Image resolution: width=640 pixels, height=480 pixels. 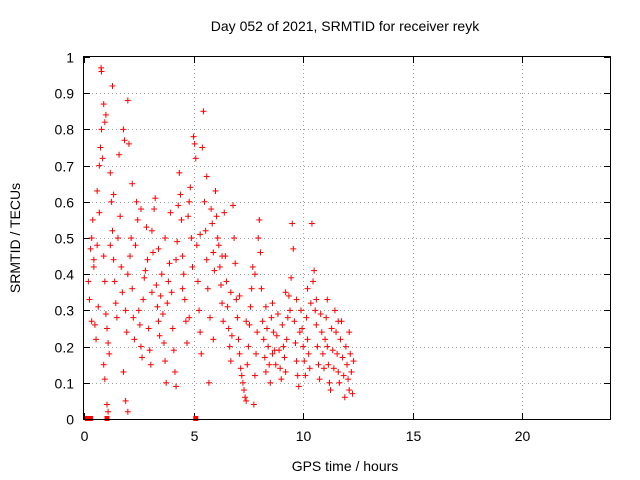 I want to click on x-tick-label: 20, so click(x=523, y=436).